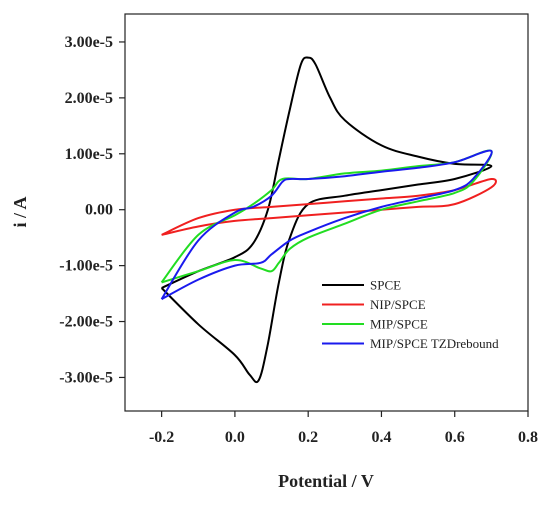 This screenshot has width=550, height=507. What do you see at coordinates (381, 437) in the screenshot?
I see `x-tick-label: 0.4` at bounding box center [381, 437].